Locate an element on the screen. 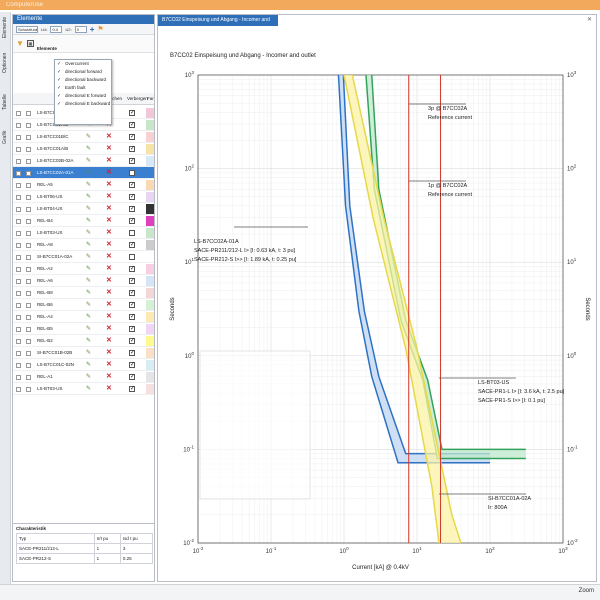  table-row: REL-A4 ✎ ✕ ✓ is located at coordinates (83, 317).